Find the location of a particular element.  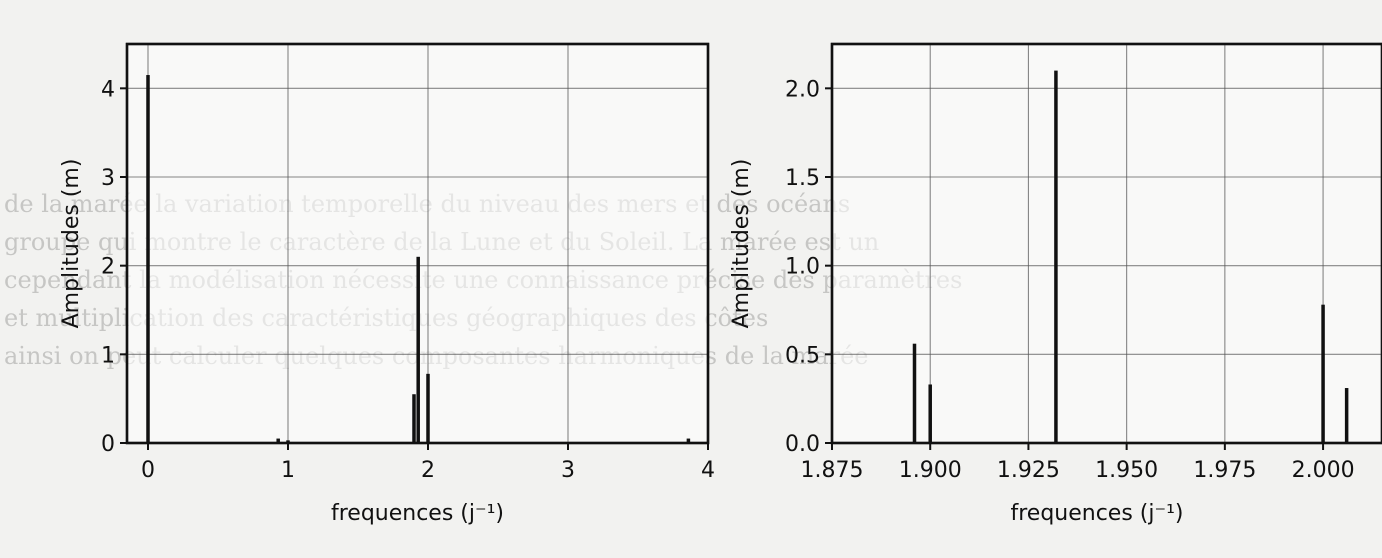

y-tick-label: 0.5 is located at coordinates (802, 355).